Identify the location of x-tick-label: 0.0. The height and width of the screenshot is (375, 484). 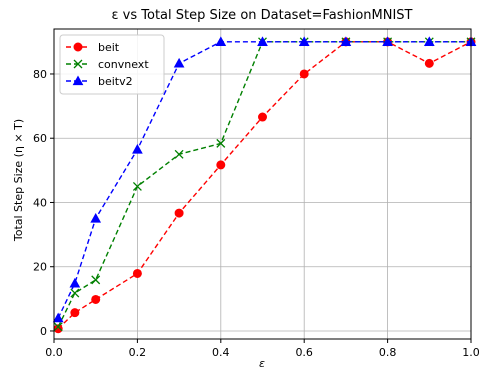
(54, 352).